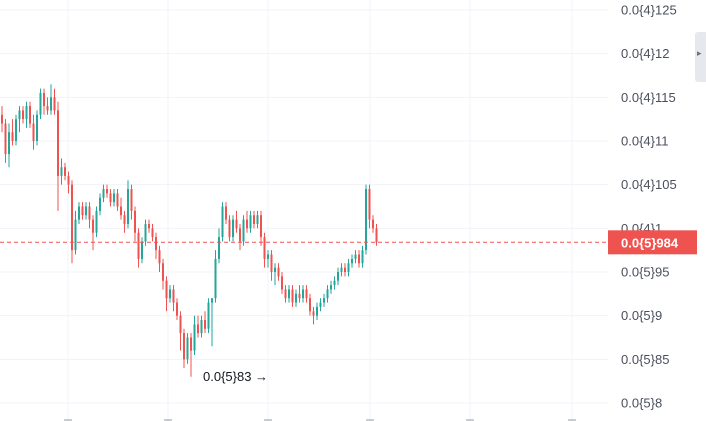  I want to click on chevron-right-icon: ▸, so click(699, 54).